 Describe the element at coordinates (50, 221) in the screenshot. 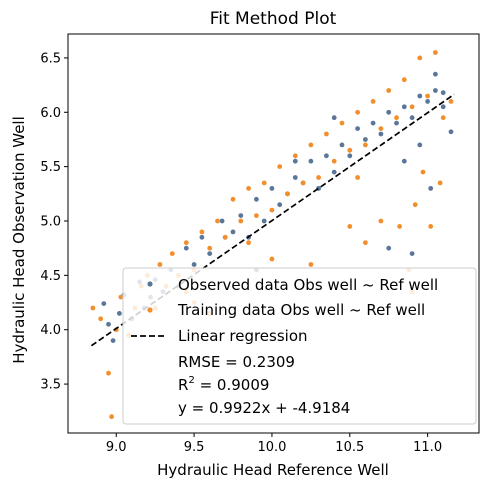

I see `y-tick-label: 5.0` at that location.